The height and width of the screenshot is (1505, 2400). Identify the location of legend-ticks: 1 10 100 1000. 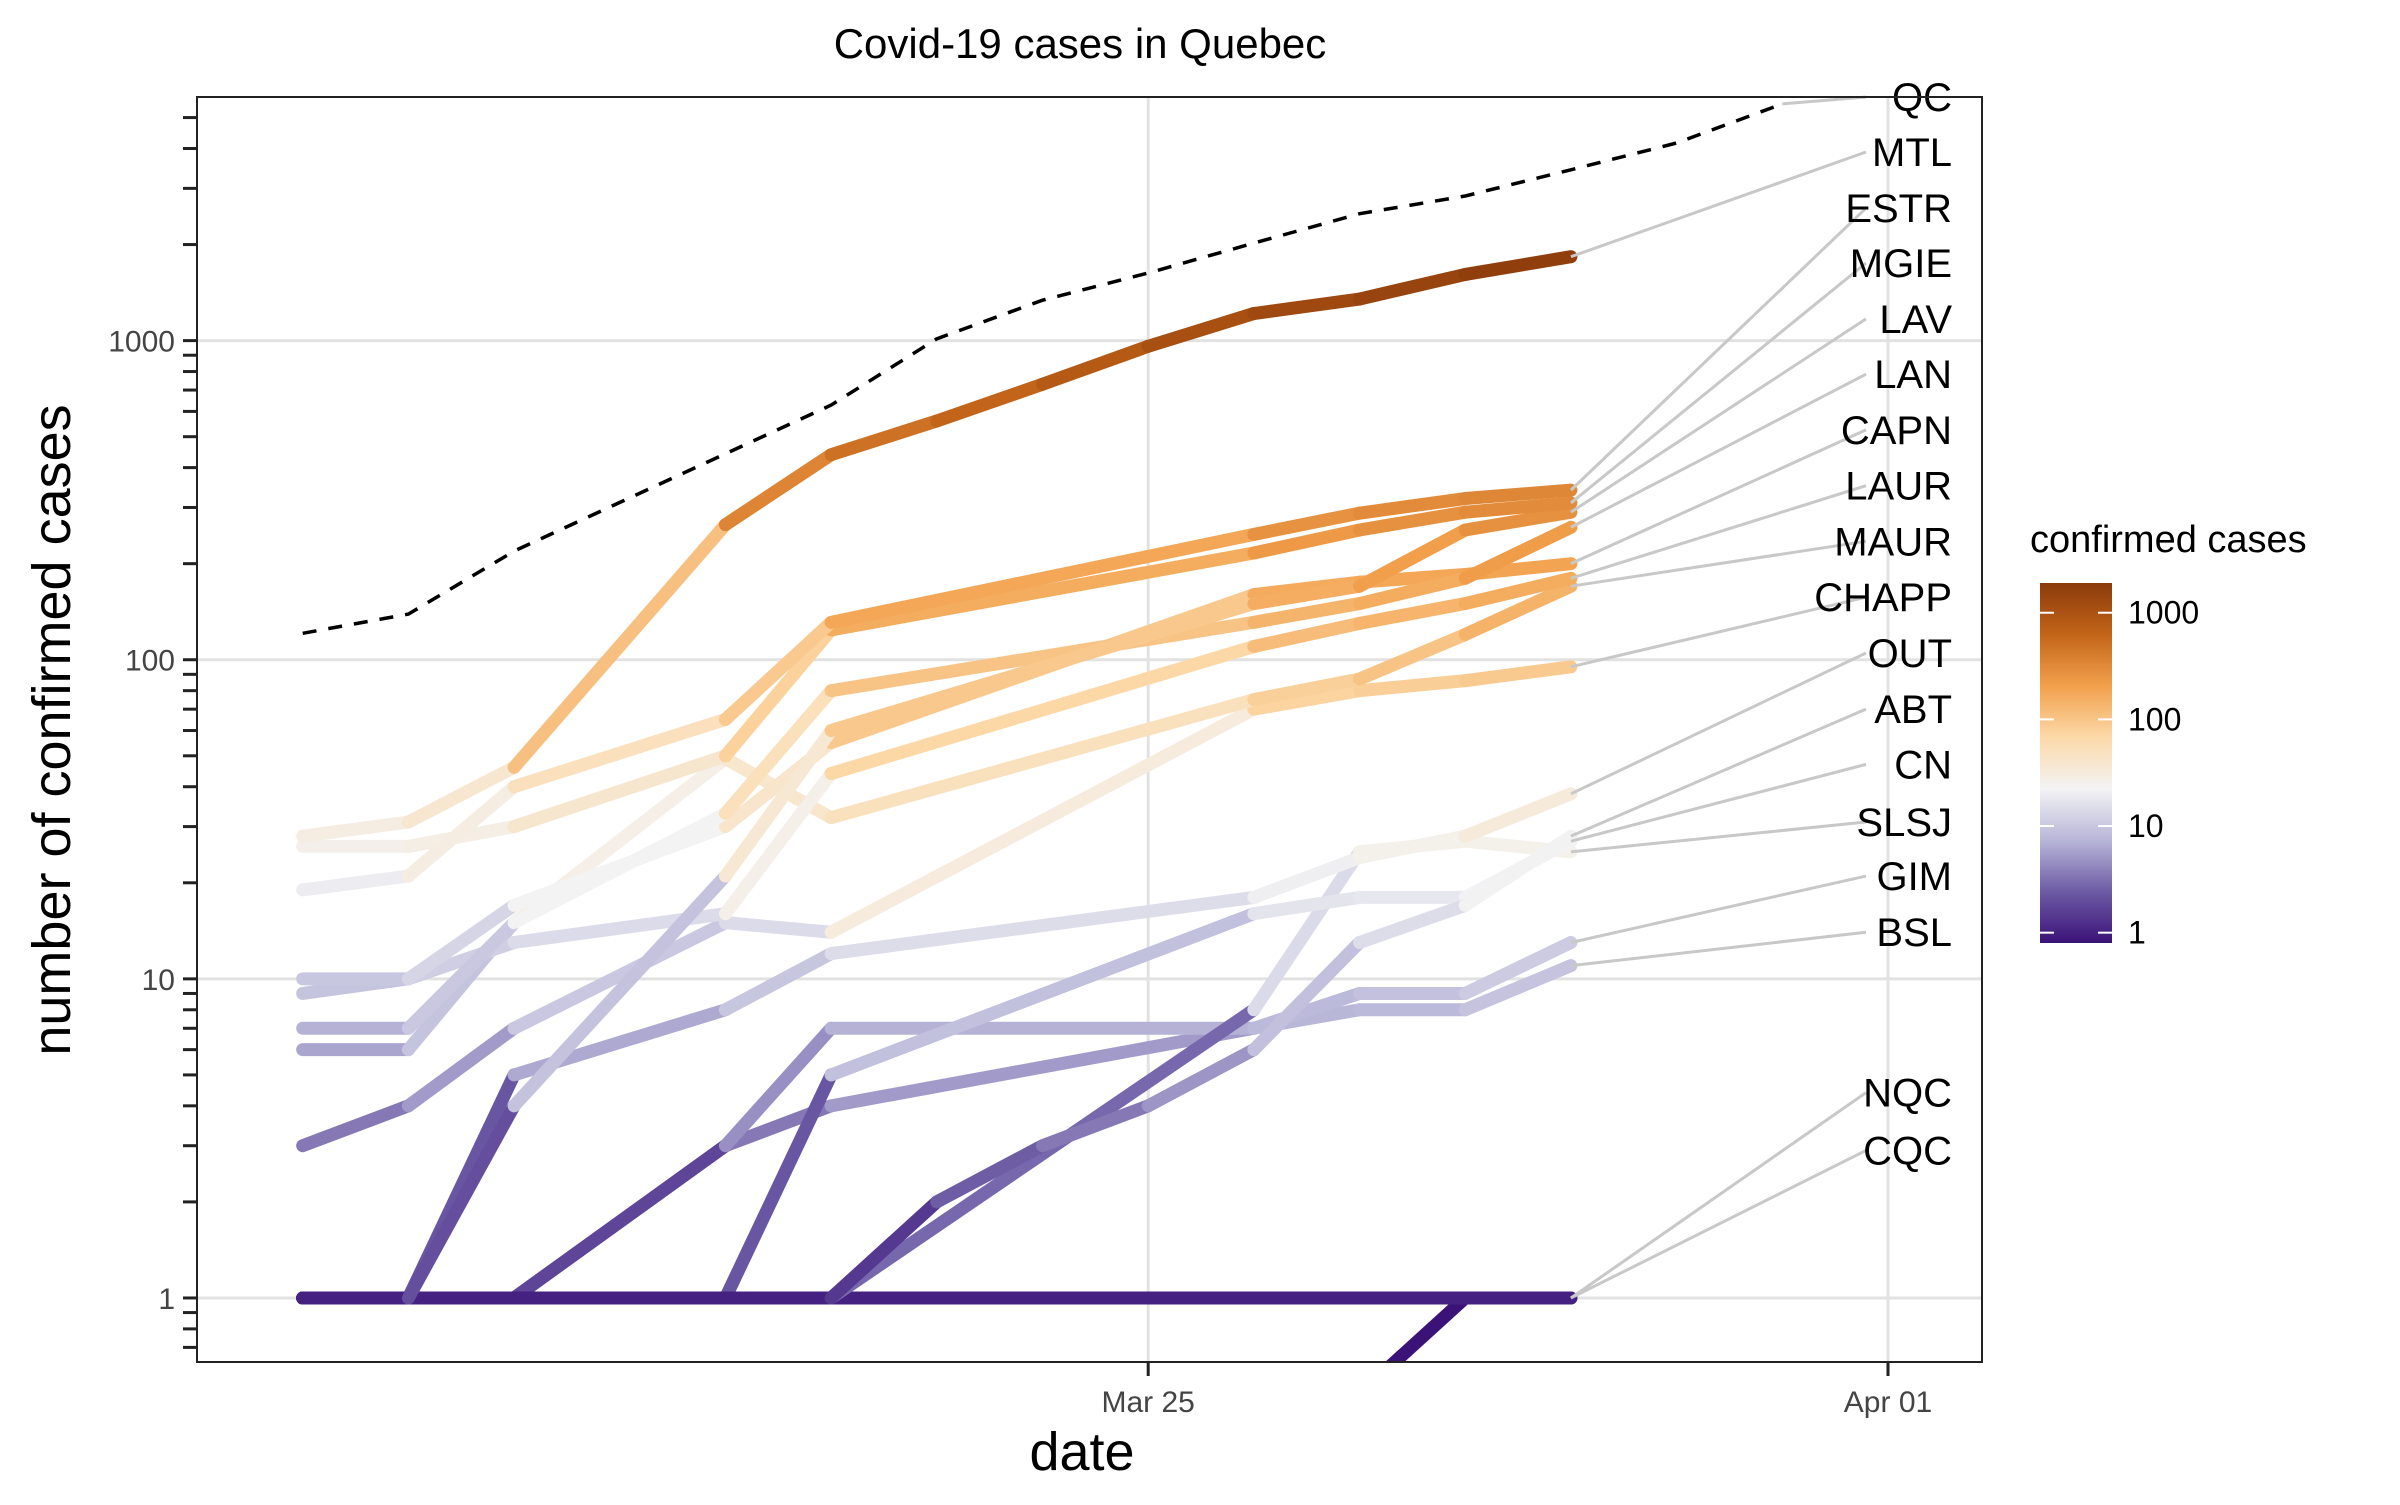
(2119, 773).